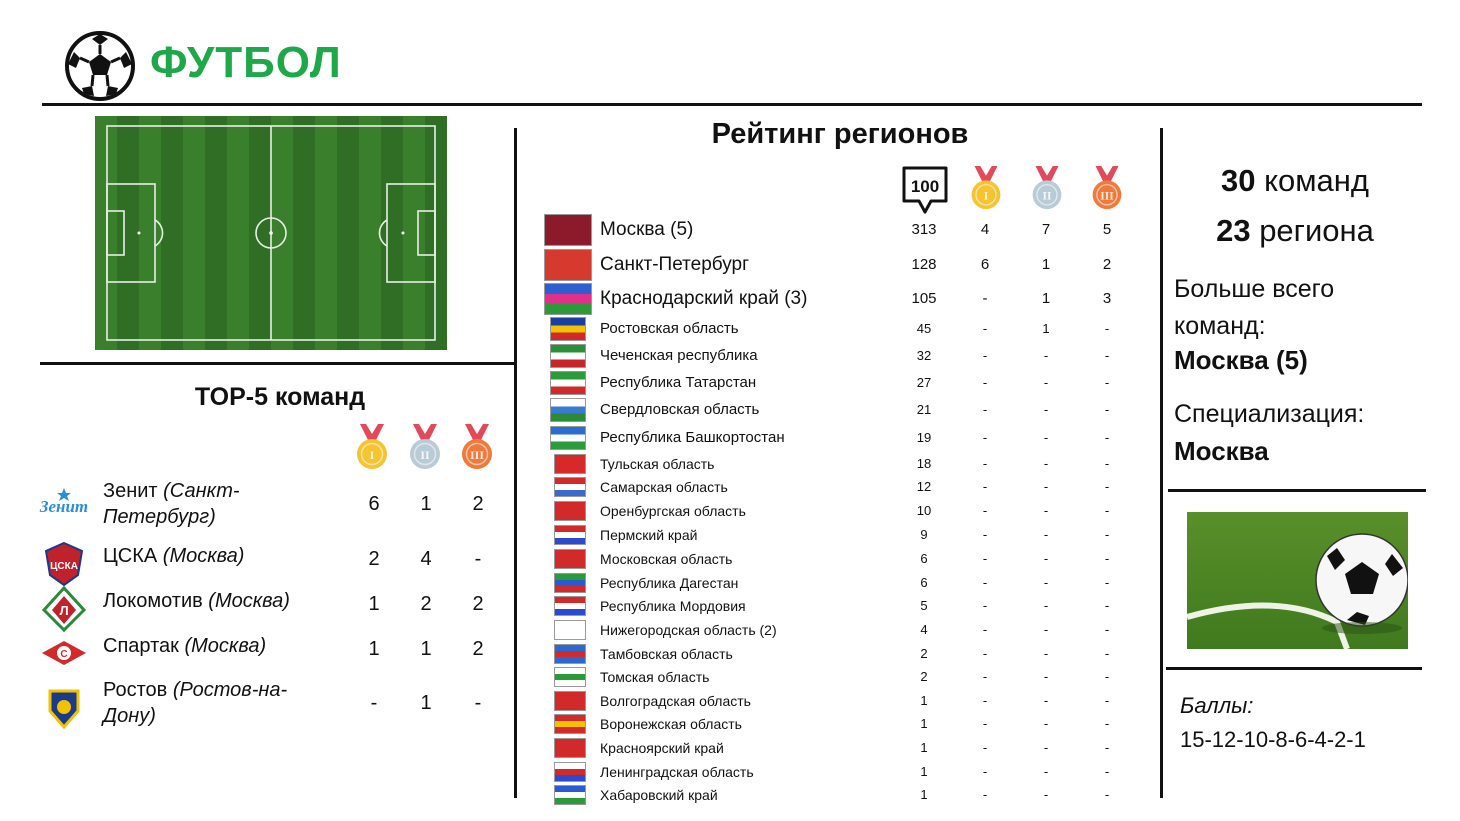 This screenshot has height=821, width=1460. Describe the element at coordinates (144, 646) in the screenshot. I see `team-title: Спартак` at that location.